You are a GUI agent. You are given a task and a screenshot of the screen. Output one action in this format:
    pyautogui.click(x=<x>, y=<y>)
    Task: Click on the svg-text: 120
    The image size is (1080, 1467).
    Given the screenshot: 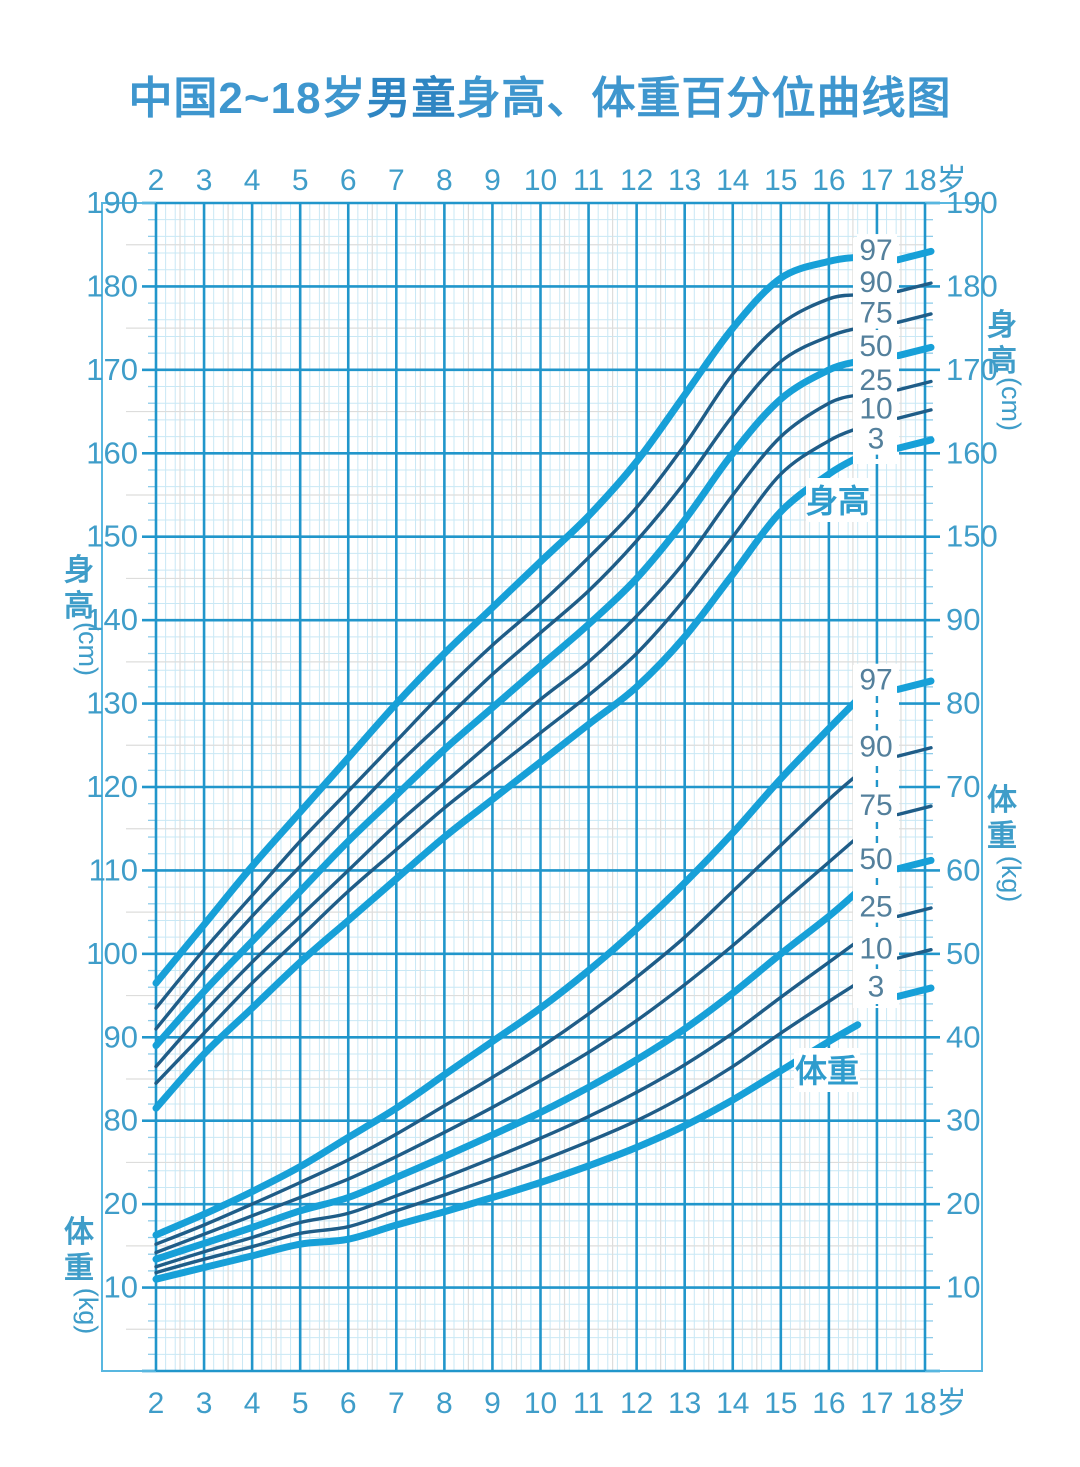 What is the action you would take?
    pyautogui.click(x=112, y=786)
    